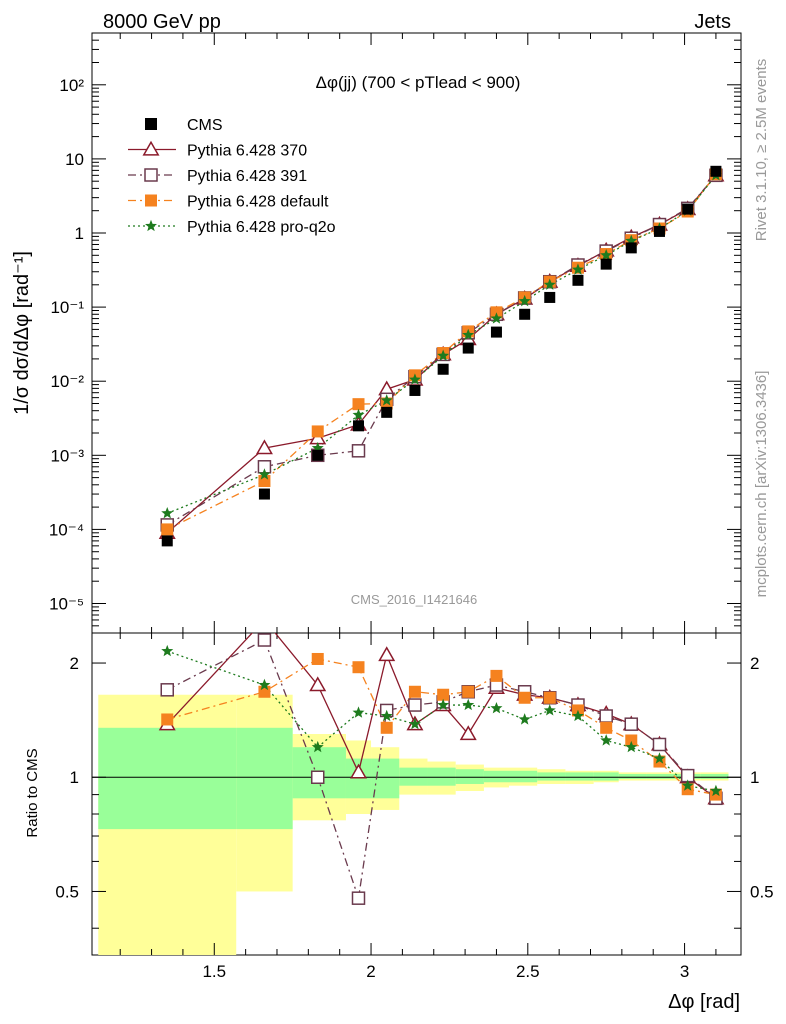  Describe the element at coordinates (247, 151) in the screenshot. I see `legend-label: Pythia 6.428 370` at that location.